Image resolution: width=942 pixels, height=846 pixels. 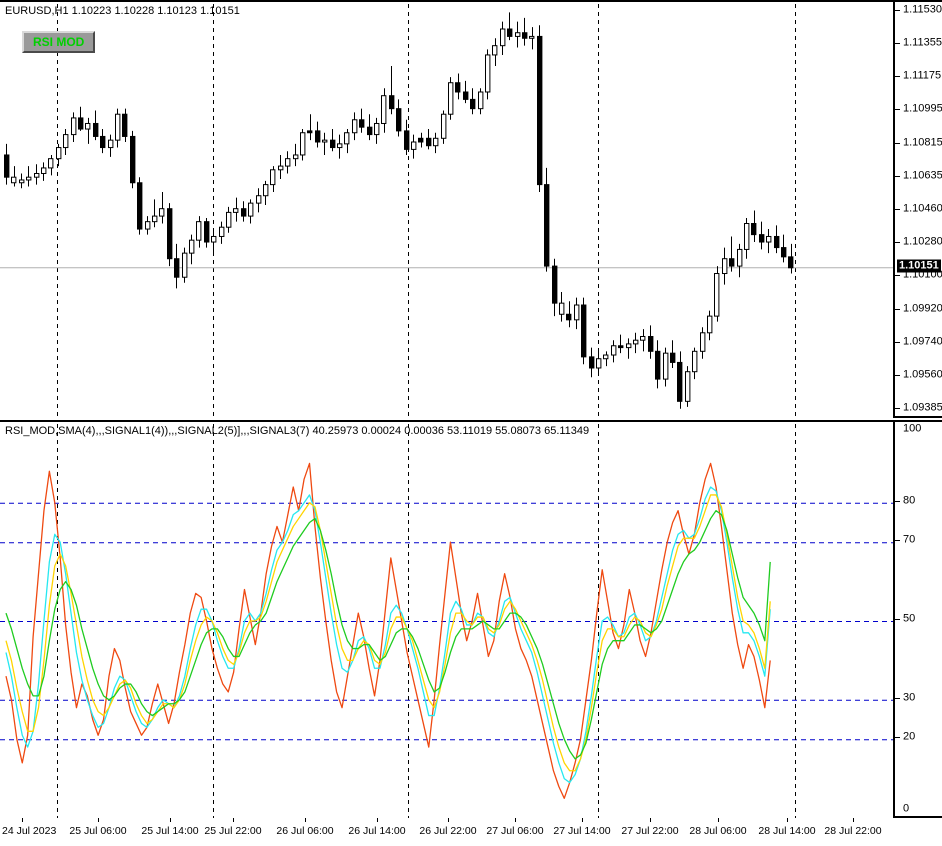 What do you see at coordinates (922, 241) in the screenshot?
I see `price-axis-label: 1.10280` at bounding box center [922, 241].